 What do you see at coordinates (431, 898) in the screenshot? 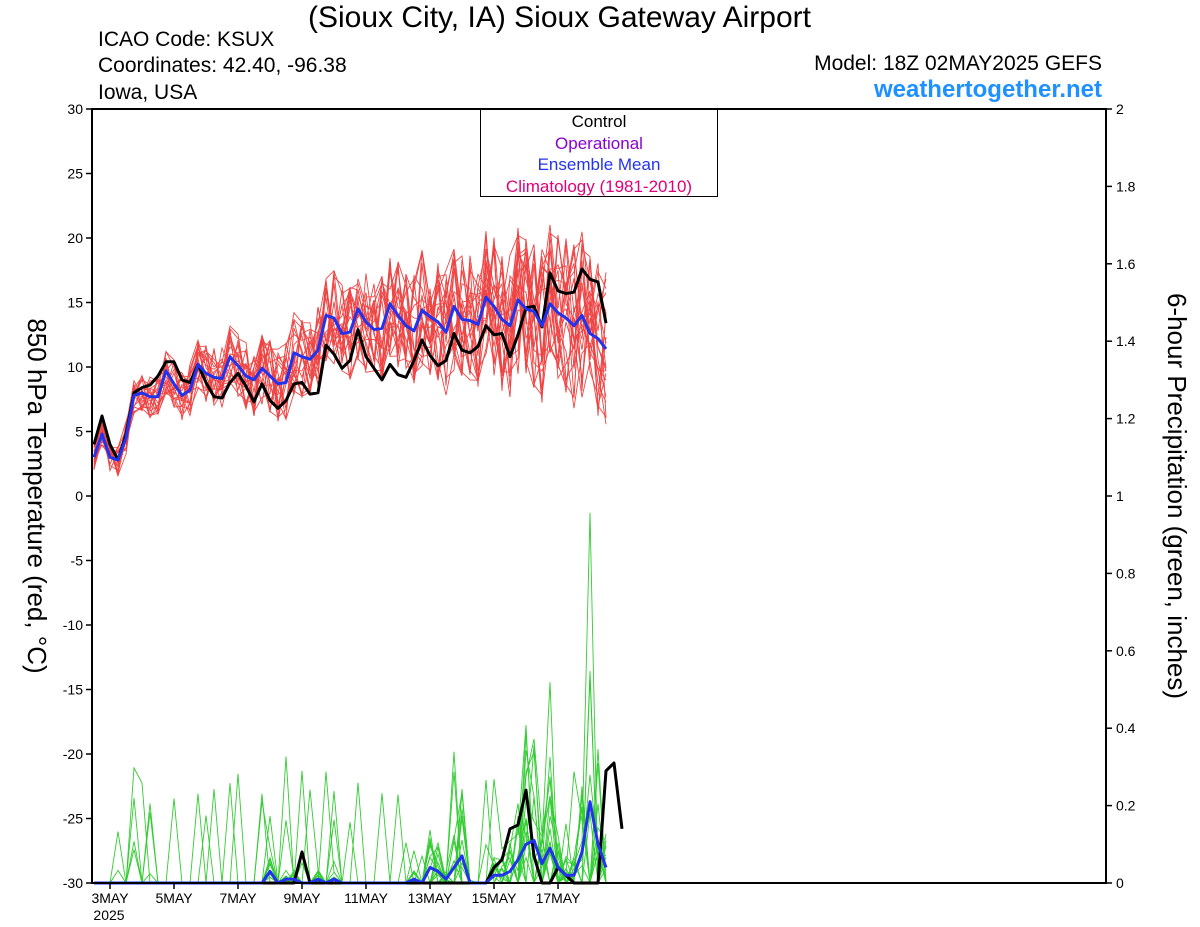
I see `x-tick-label: 13MAY` at bounding box center [431, 898].